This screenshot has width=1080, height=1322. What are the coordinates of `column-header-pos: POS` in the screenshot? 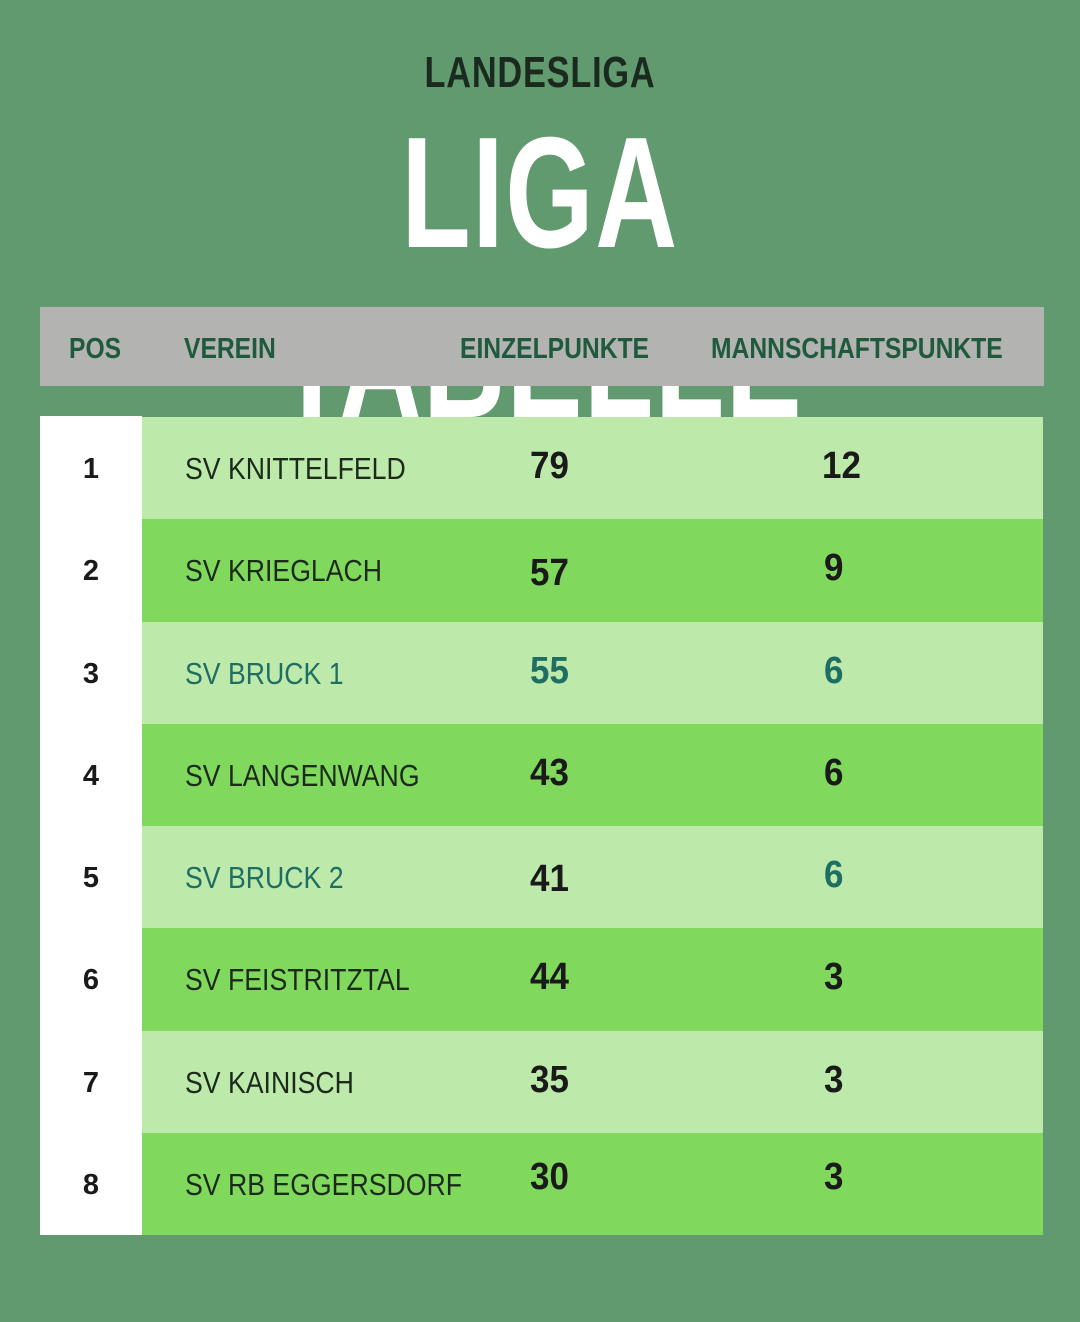 It's located at (95, 349).